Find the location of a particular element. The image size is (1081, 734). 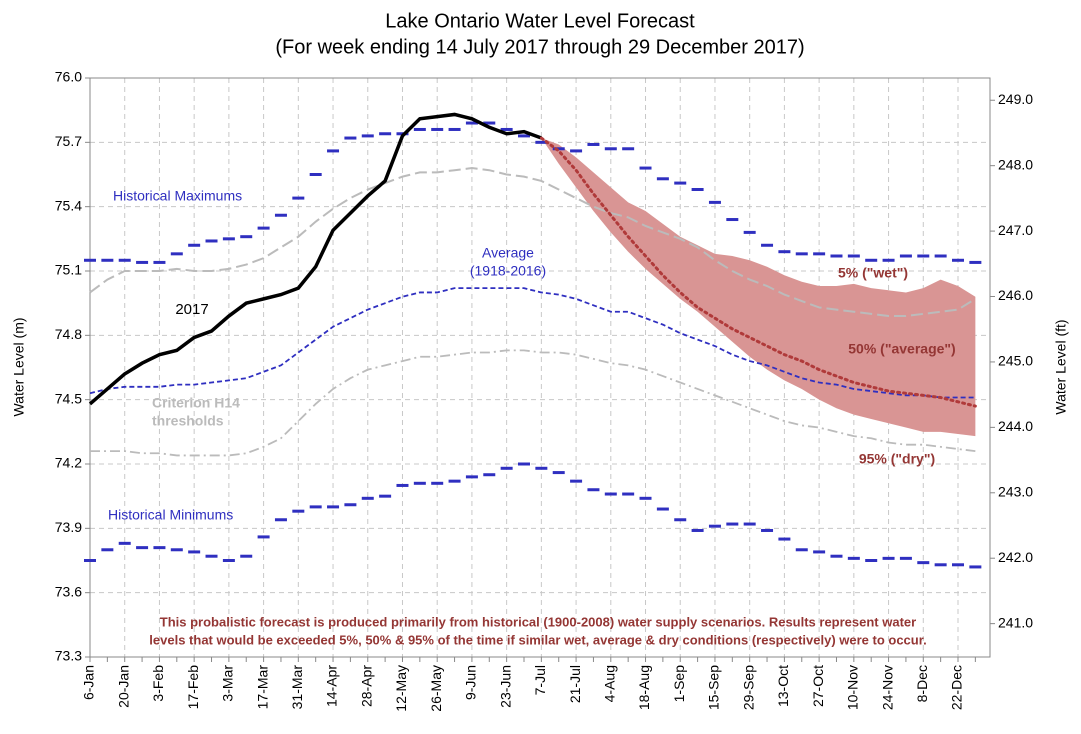

x-tick-label: 12-May is located at coordinates (401, 688).